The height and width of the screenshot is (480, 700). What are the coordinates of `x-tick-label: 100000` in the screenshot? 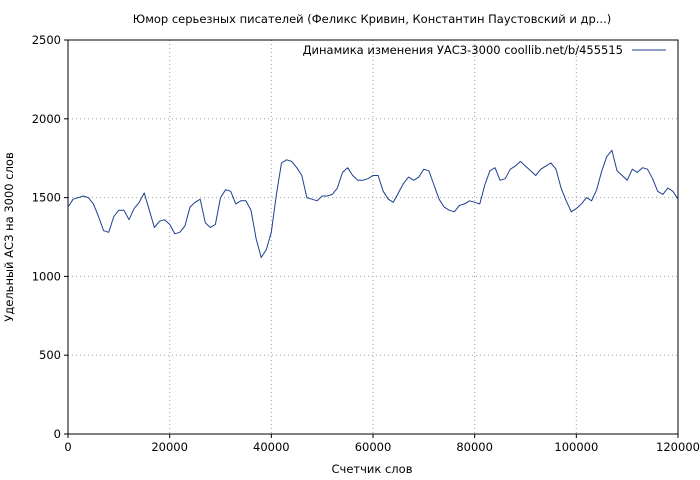 It's located at (576, 447).